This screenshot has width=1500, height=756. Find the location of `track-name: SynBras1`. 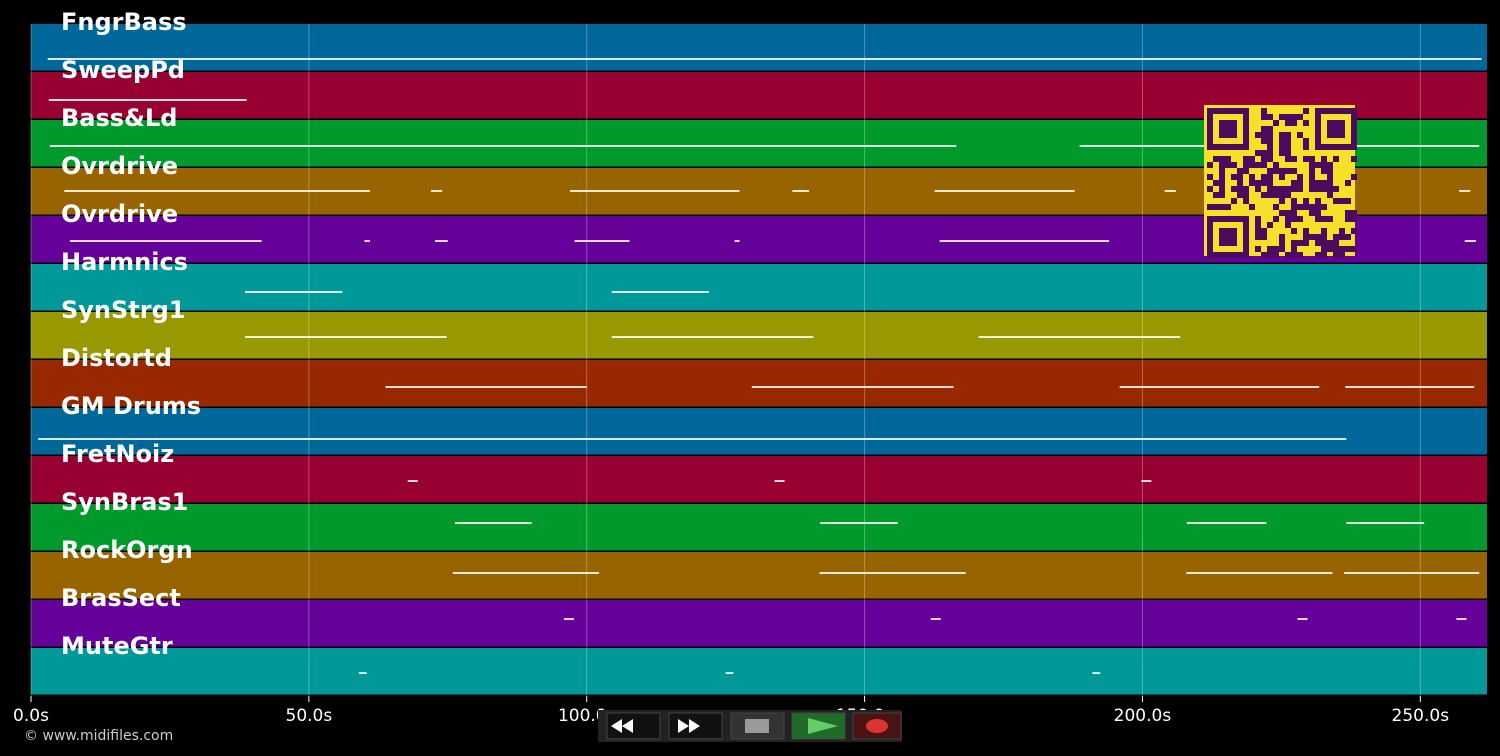

track-name: SynBras1 is located at coordinates (124, 502).